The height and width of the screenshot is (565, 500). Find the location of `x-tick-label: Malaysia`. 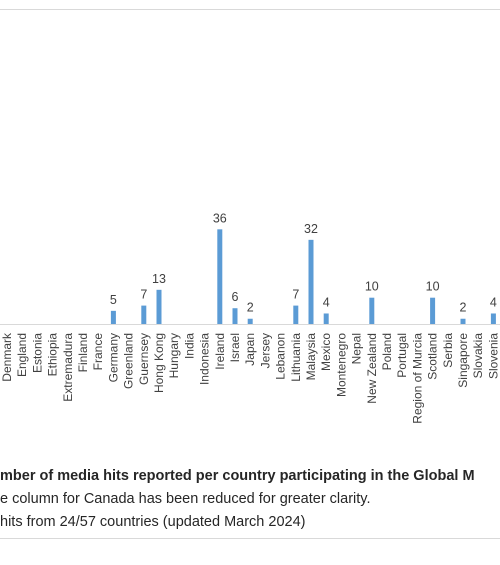

x-tick-label: Malaysia is located at coordinates (311, 357).